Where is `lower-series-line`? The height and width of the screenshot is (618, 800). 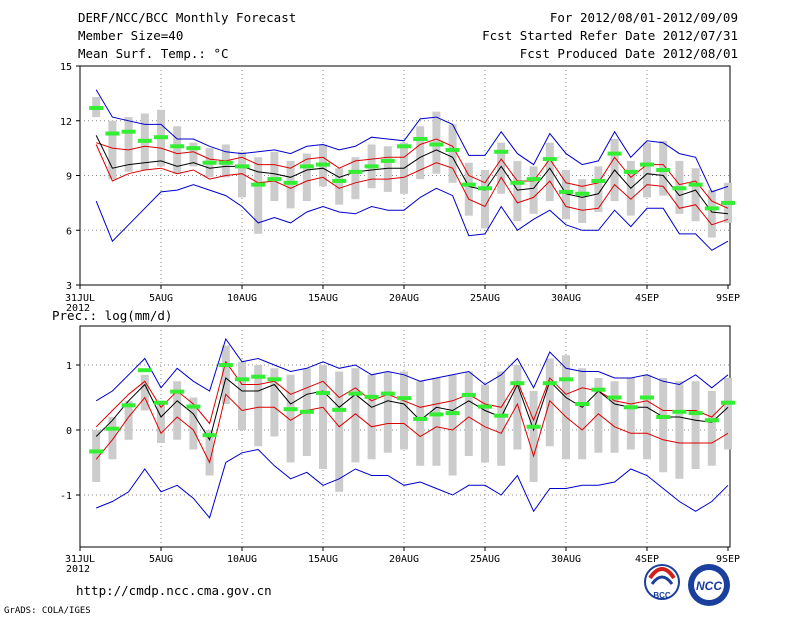
lower-series-line is located at coordinates (412, 428).